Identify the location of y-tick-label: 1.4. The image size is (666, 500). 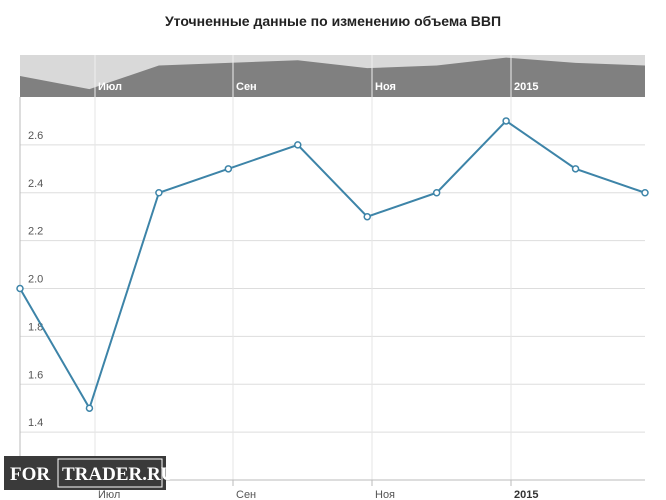
(35, 423).